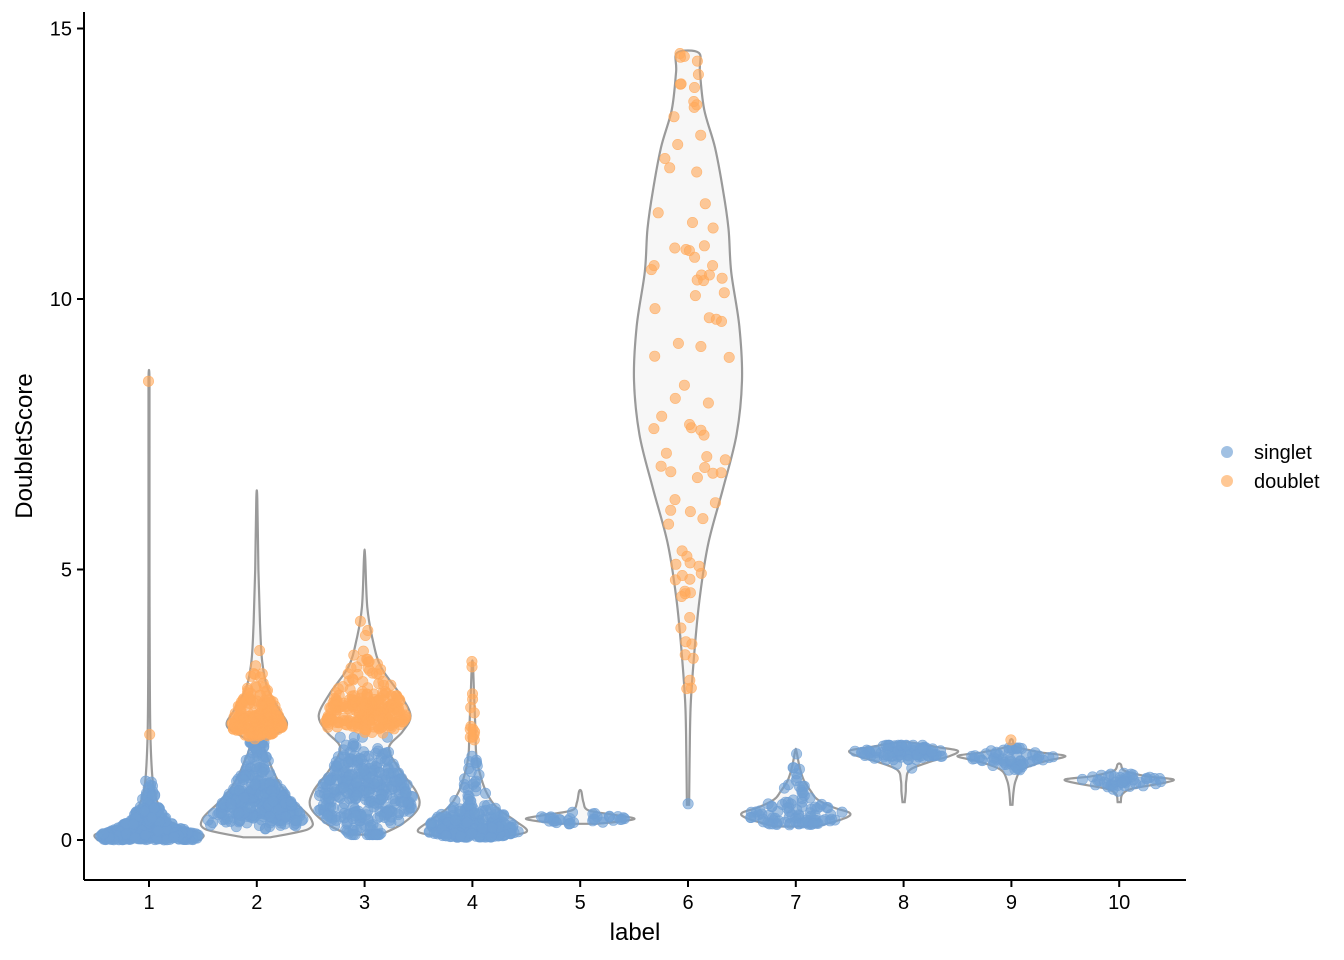  What do you see at coordinates (61, 30) in the screenshot?
I see `y-tick-label: 15` at bounding box center [61, 30].